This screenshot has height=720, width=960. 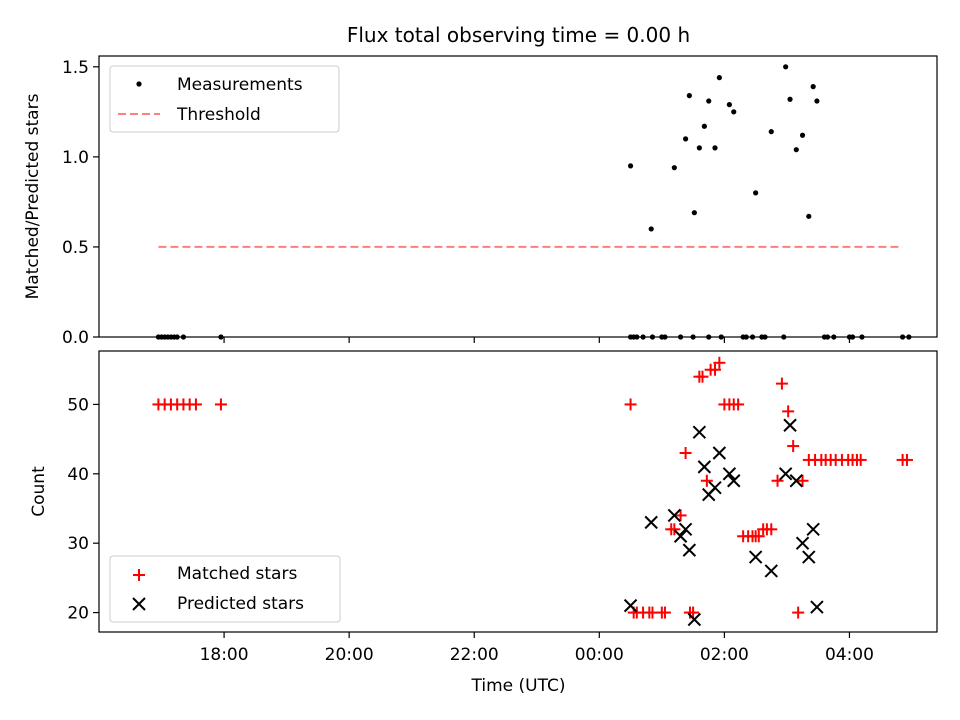 I want to click on top-y-axis: 0.0 0.5 1.0 1.5, so click(x=80, y=203).